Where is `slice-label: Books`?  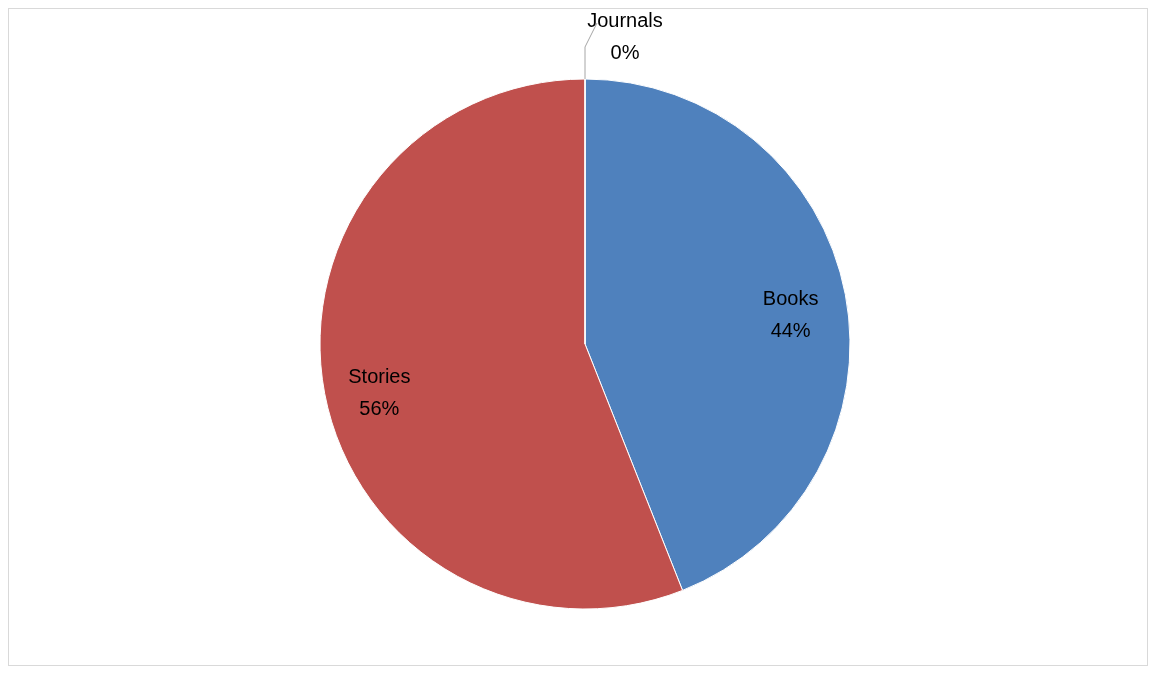 slice-label: Books is located at coordinates (790, 297).